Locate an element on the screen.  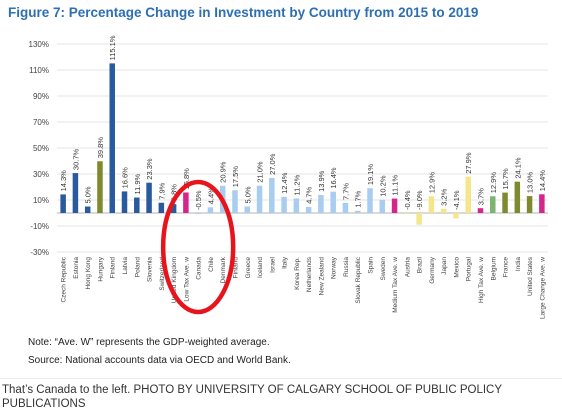
x-tick-label: Germany is located at coordinates (432, 269).